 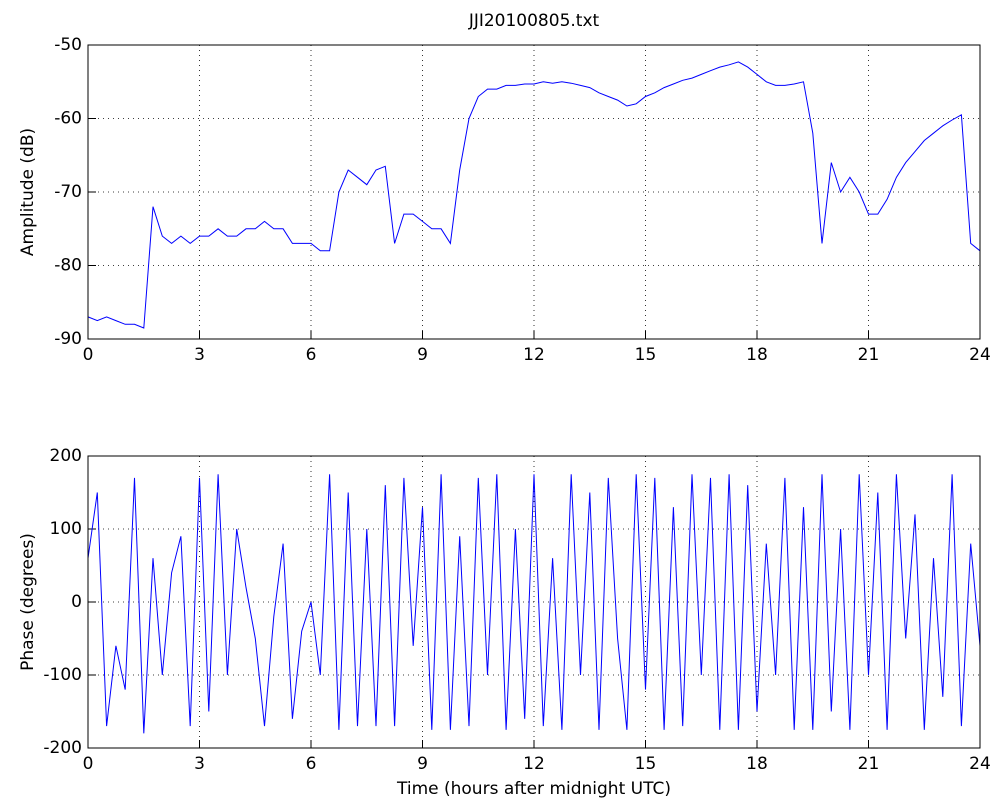 I want to click on x-axis-label: Time (hours after midnight UTC), so click(x=533, y=789).